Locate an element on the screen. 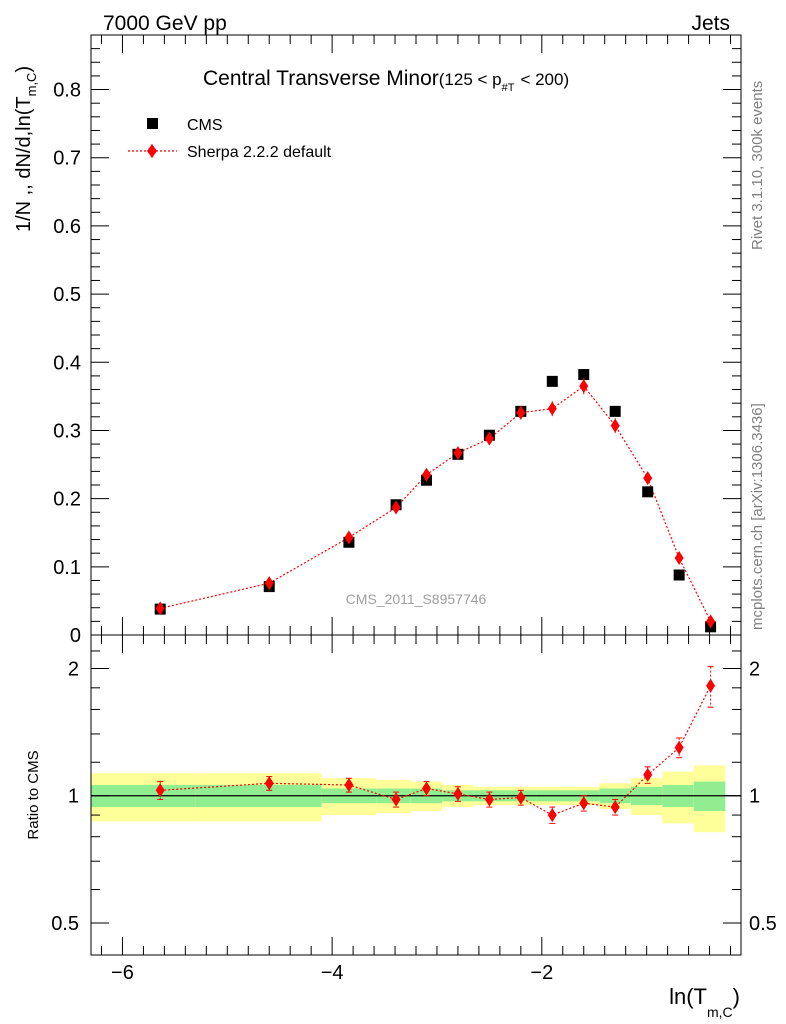 The image size is (786, 1024). legend-sherpa-marker is located at coordinates (152, 151).